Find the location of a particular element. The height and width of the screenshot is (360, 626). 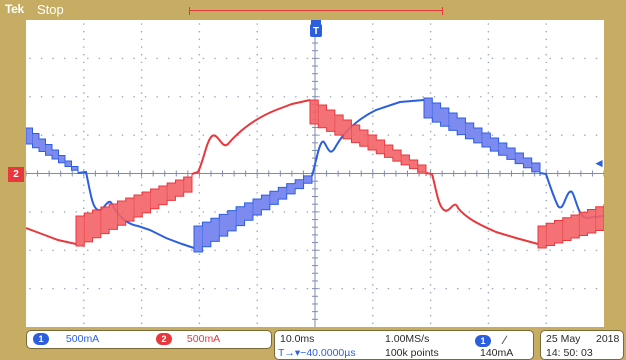

trigger-position-marker: T is located at coordinates (316, 28).